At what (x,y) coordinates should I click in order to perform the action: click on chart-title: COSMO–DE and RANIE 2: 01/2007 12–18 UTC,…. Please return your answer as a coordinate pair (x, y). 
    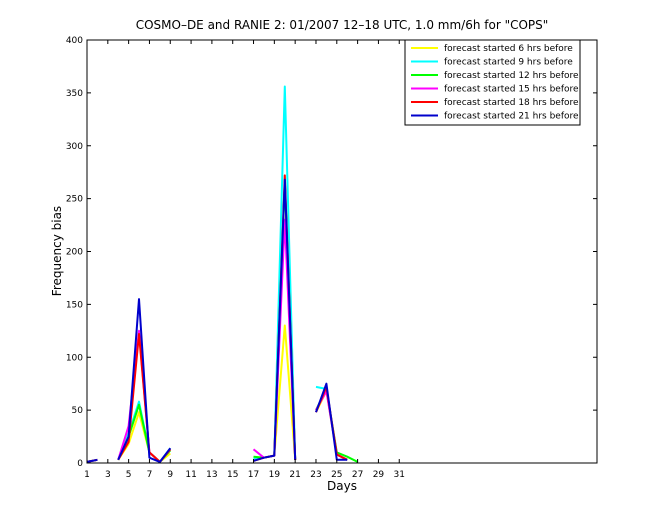
    Looking at the image, I should click on (342, 25).